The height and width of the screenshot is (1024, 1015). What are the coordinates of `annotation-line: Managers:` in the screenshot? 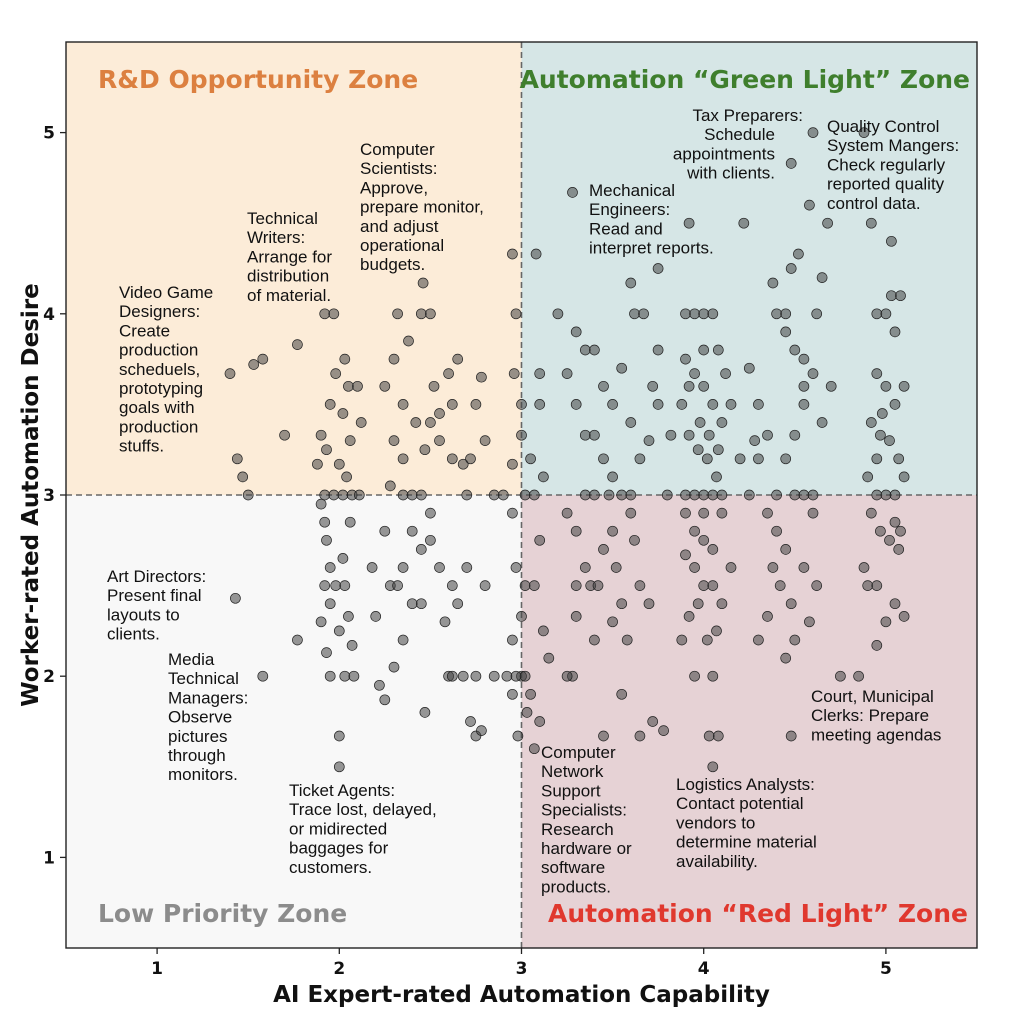 It's located at (208, 697).